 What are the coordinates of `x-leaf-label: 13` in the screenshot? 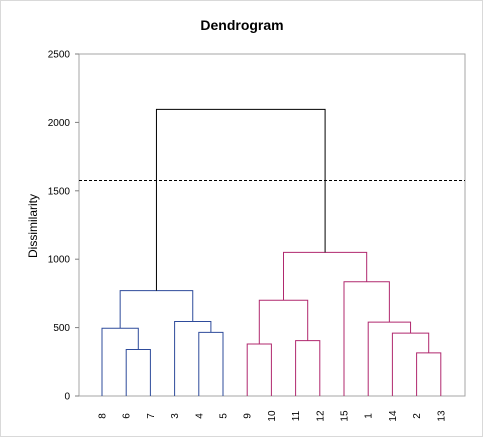 It's located at (441, 416).